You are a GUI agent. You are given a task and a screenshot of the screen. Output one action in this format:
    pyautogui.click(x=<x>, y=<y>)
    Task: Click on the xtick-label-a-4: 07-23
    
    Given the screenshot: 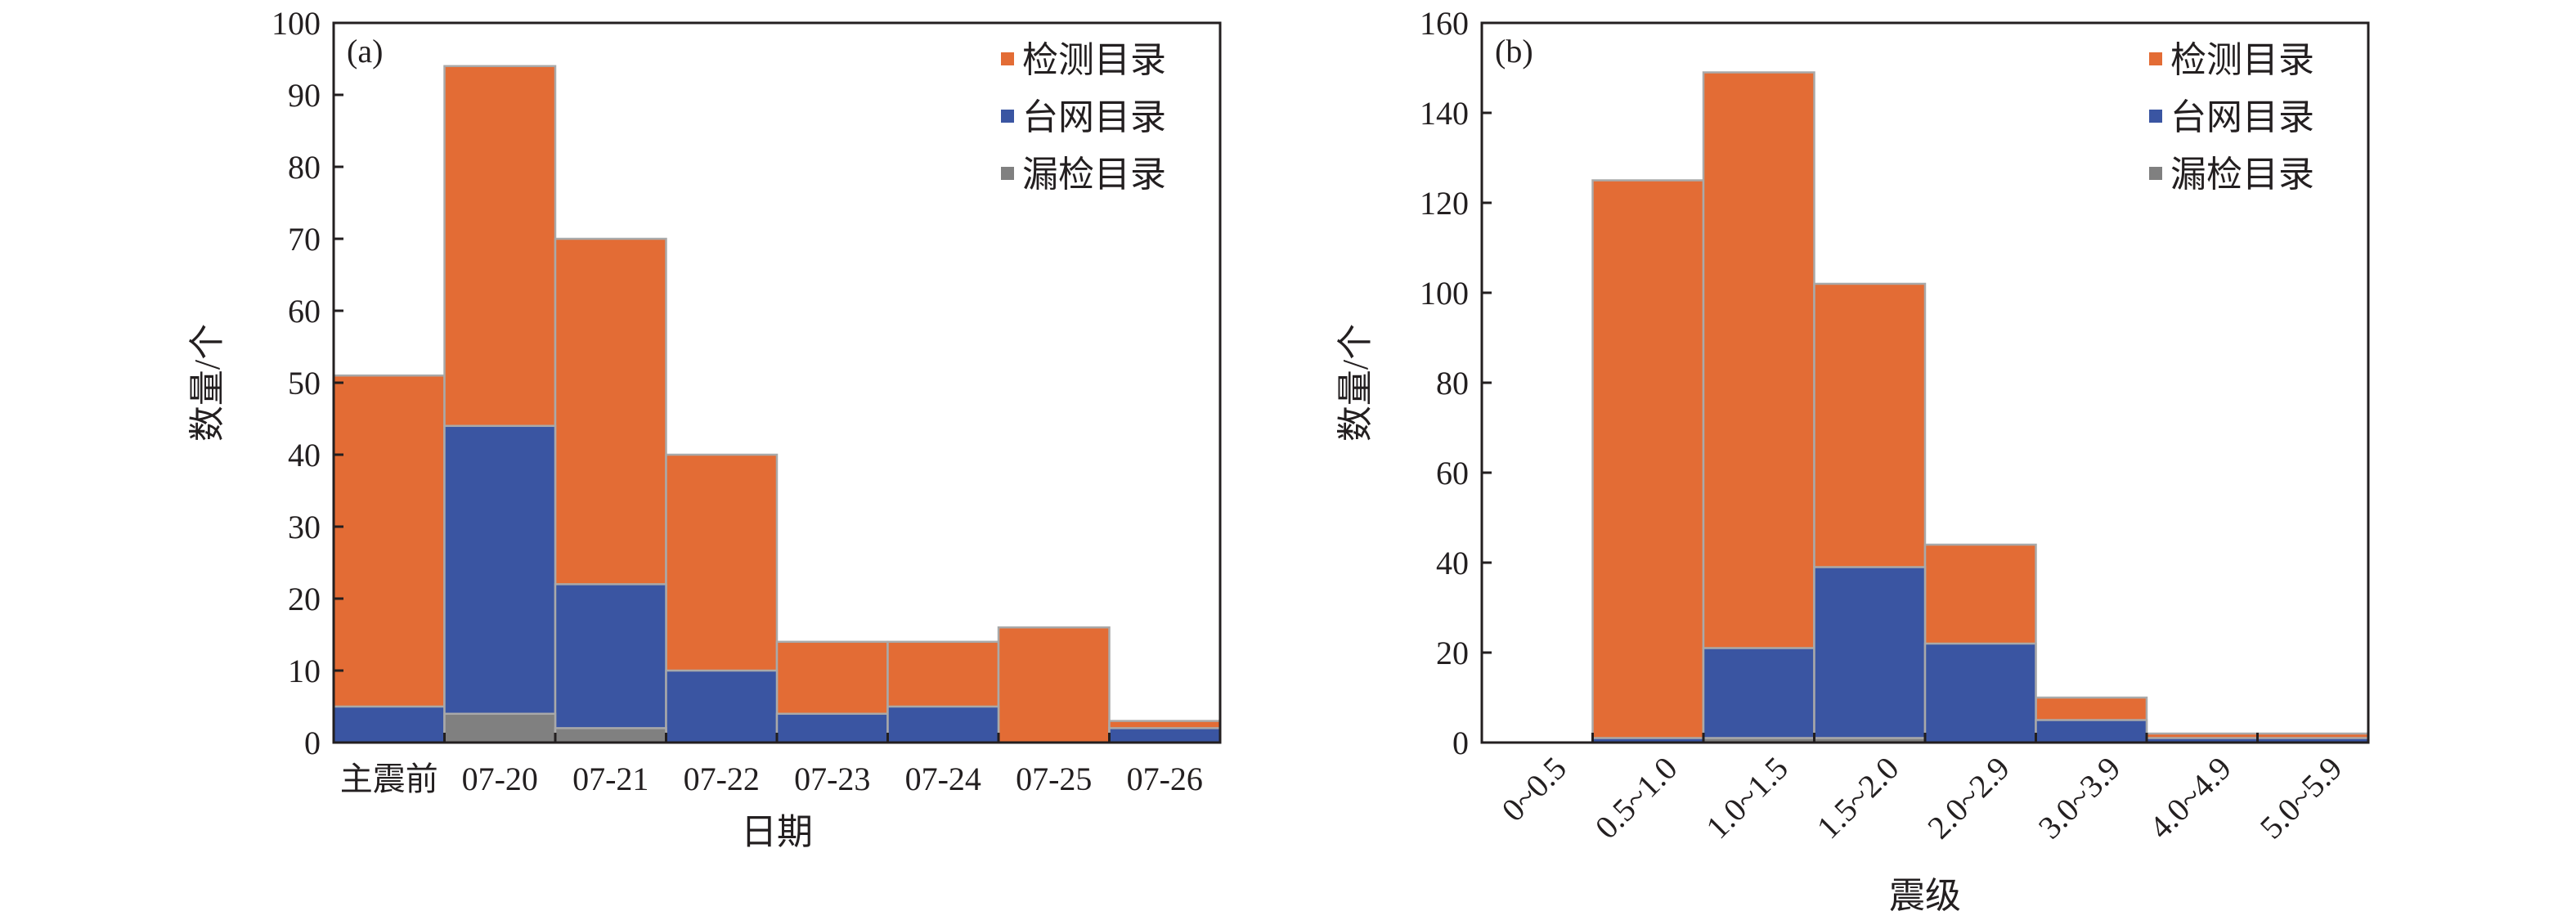 What is the action you would take?
    pyautogui.click(x=832, y=779)
    